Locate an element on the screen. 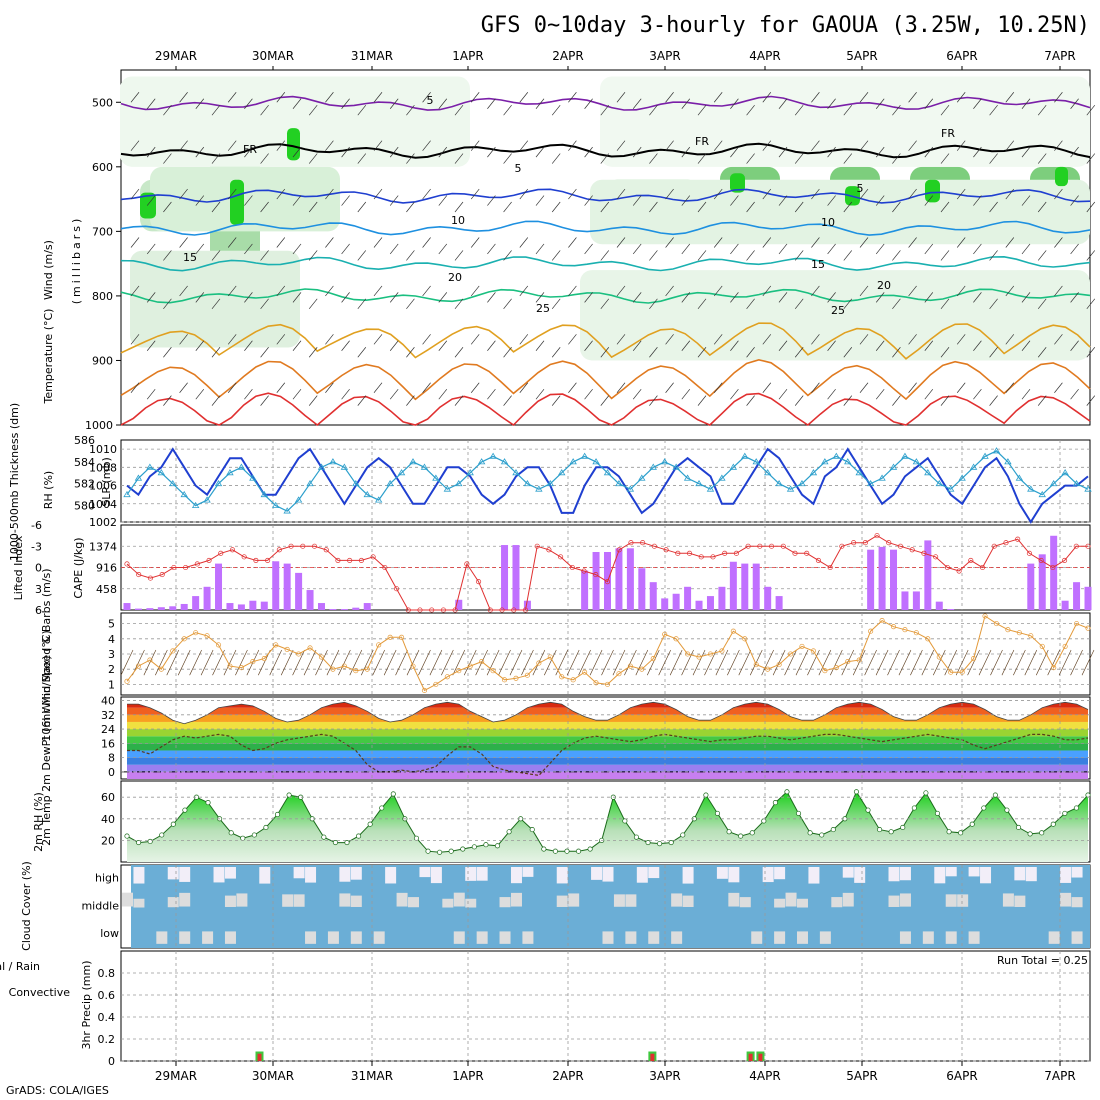 The height and width of the screenshot is (1100, 1100). precip-tick-label: 0.2 is located at coordinates (107, 1039).